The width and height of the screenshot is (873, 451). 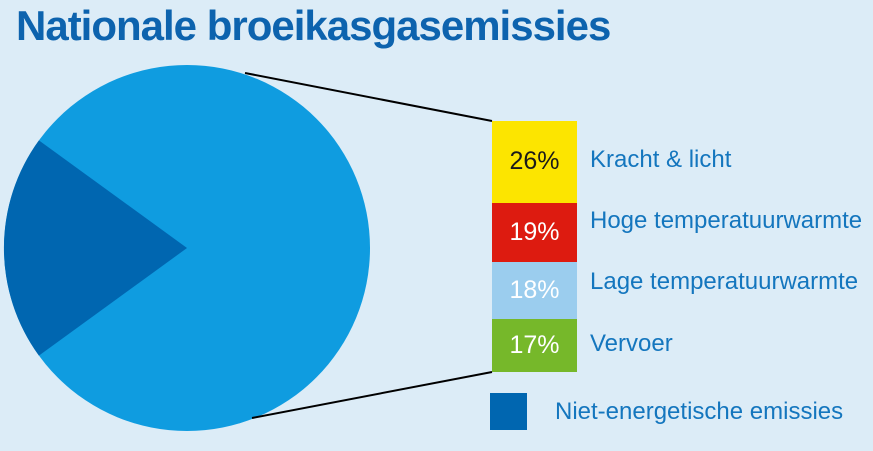 I want to click on bar-segment-1: 19%, so click(x=534, y=232).